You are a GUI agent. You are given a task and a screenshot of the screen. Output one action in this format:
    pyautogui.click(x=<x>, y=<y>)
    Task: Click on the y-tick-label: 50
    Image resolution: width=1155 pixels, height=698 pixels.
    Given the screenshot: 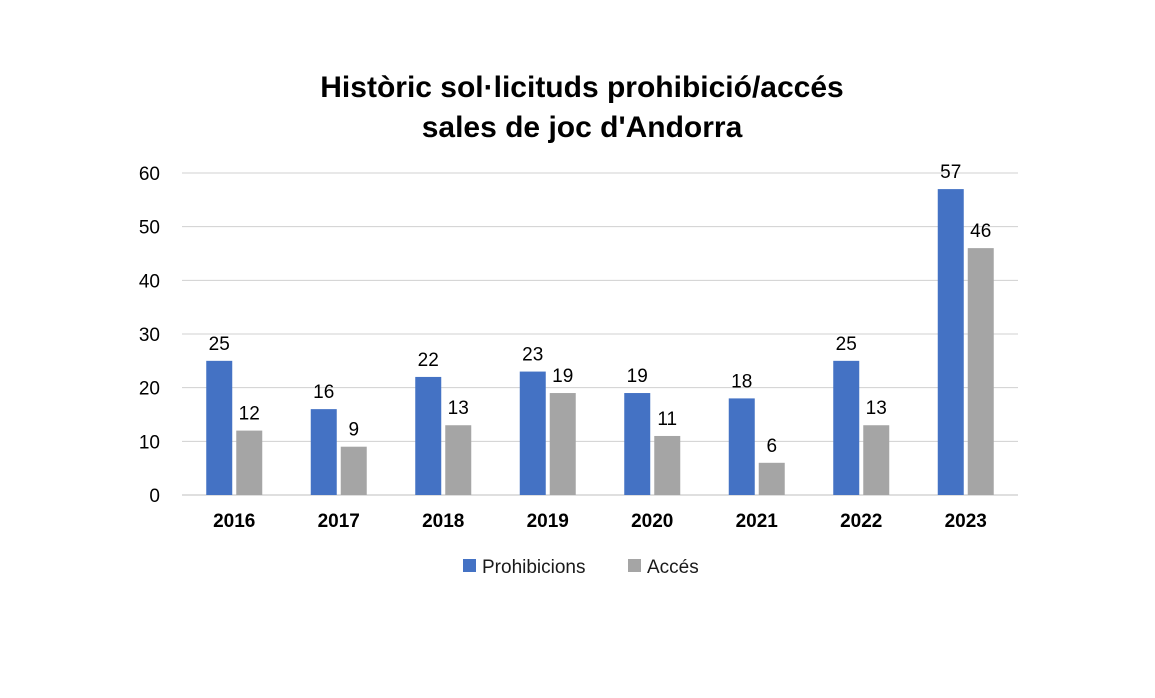 What is the action you would take?
    pyautogui.click(x=149, y=228)
    